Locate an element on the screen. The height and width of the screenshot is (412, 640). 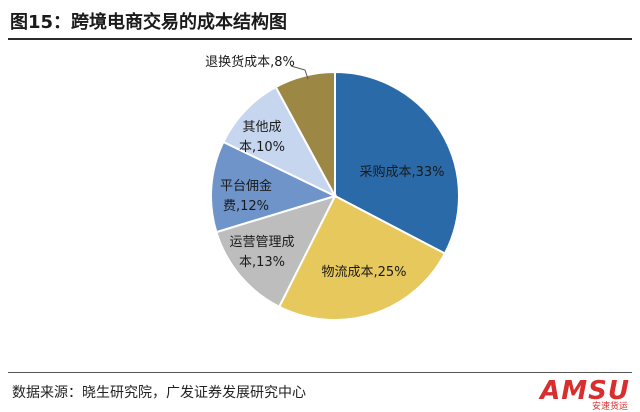
slice-label: 采购成本,33% is located at coordinates (401, 172).